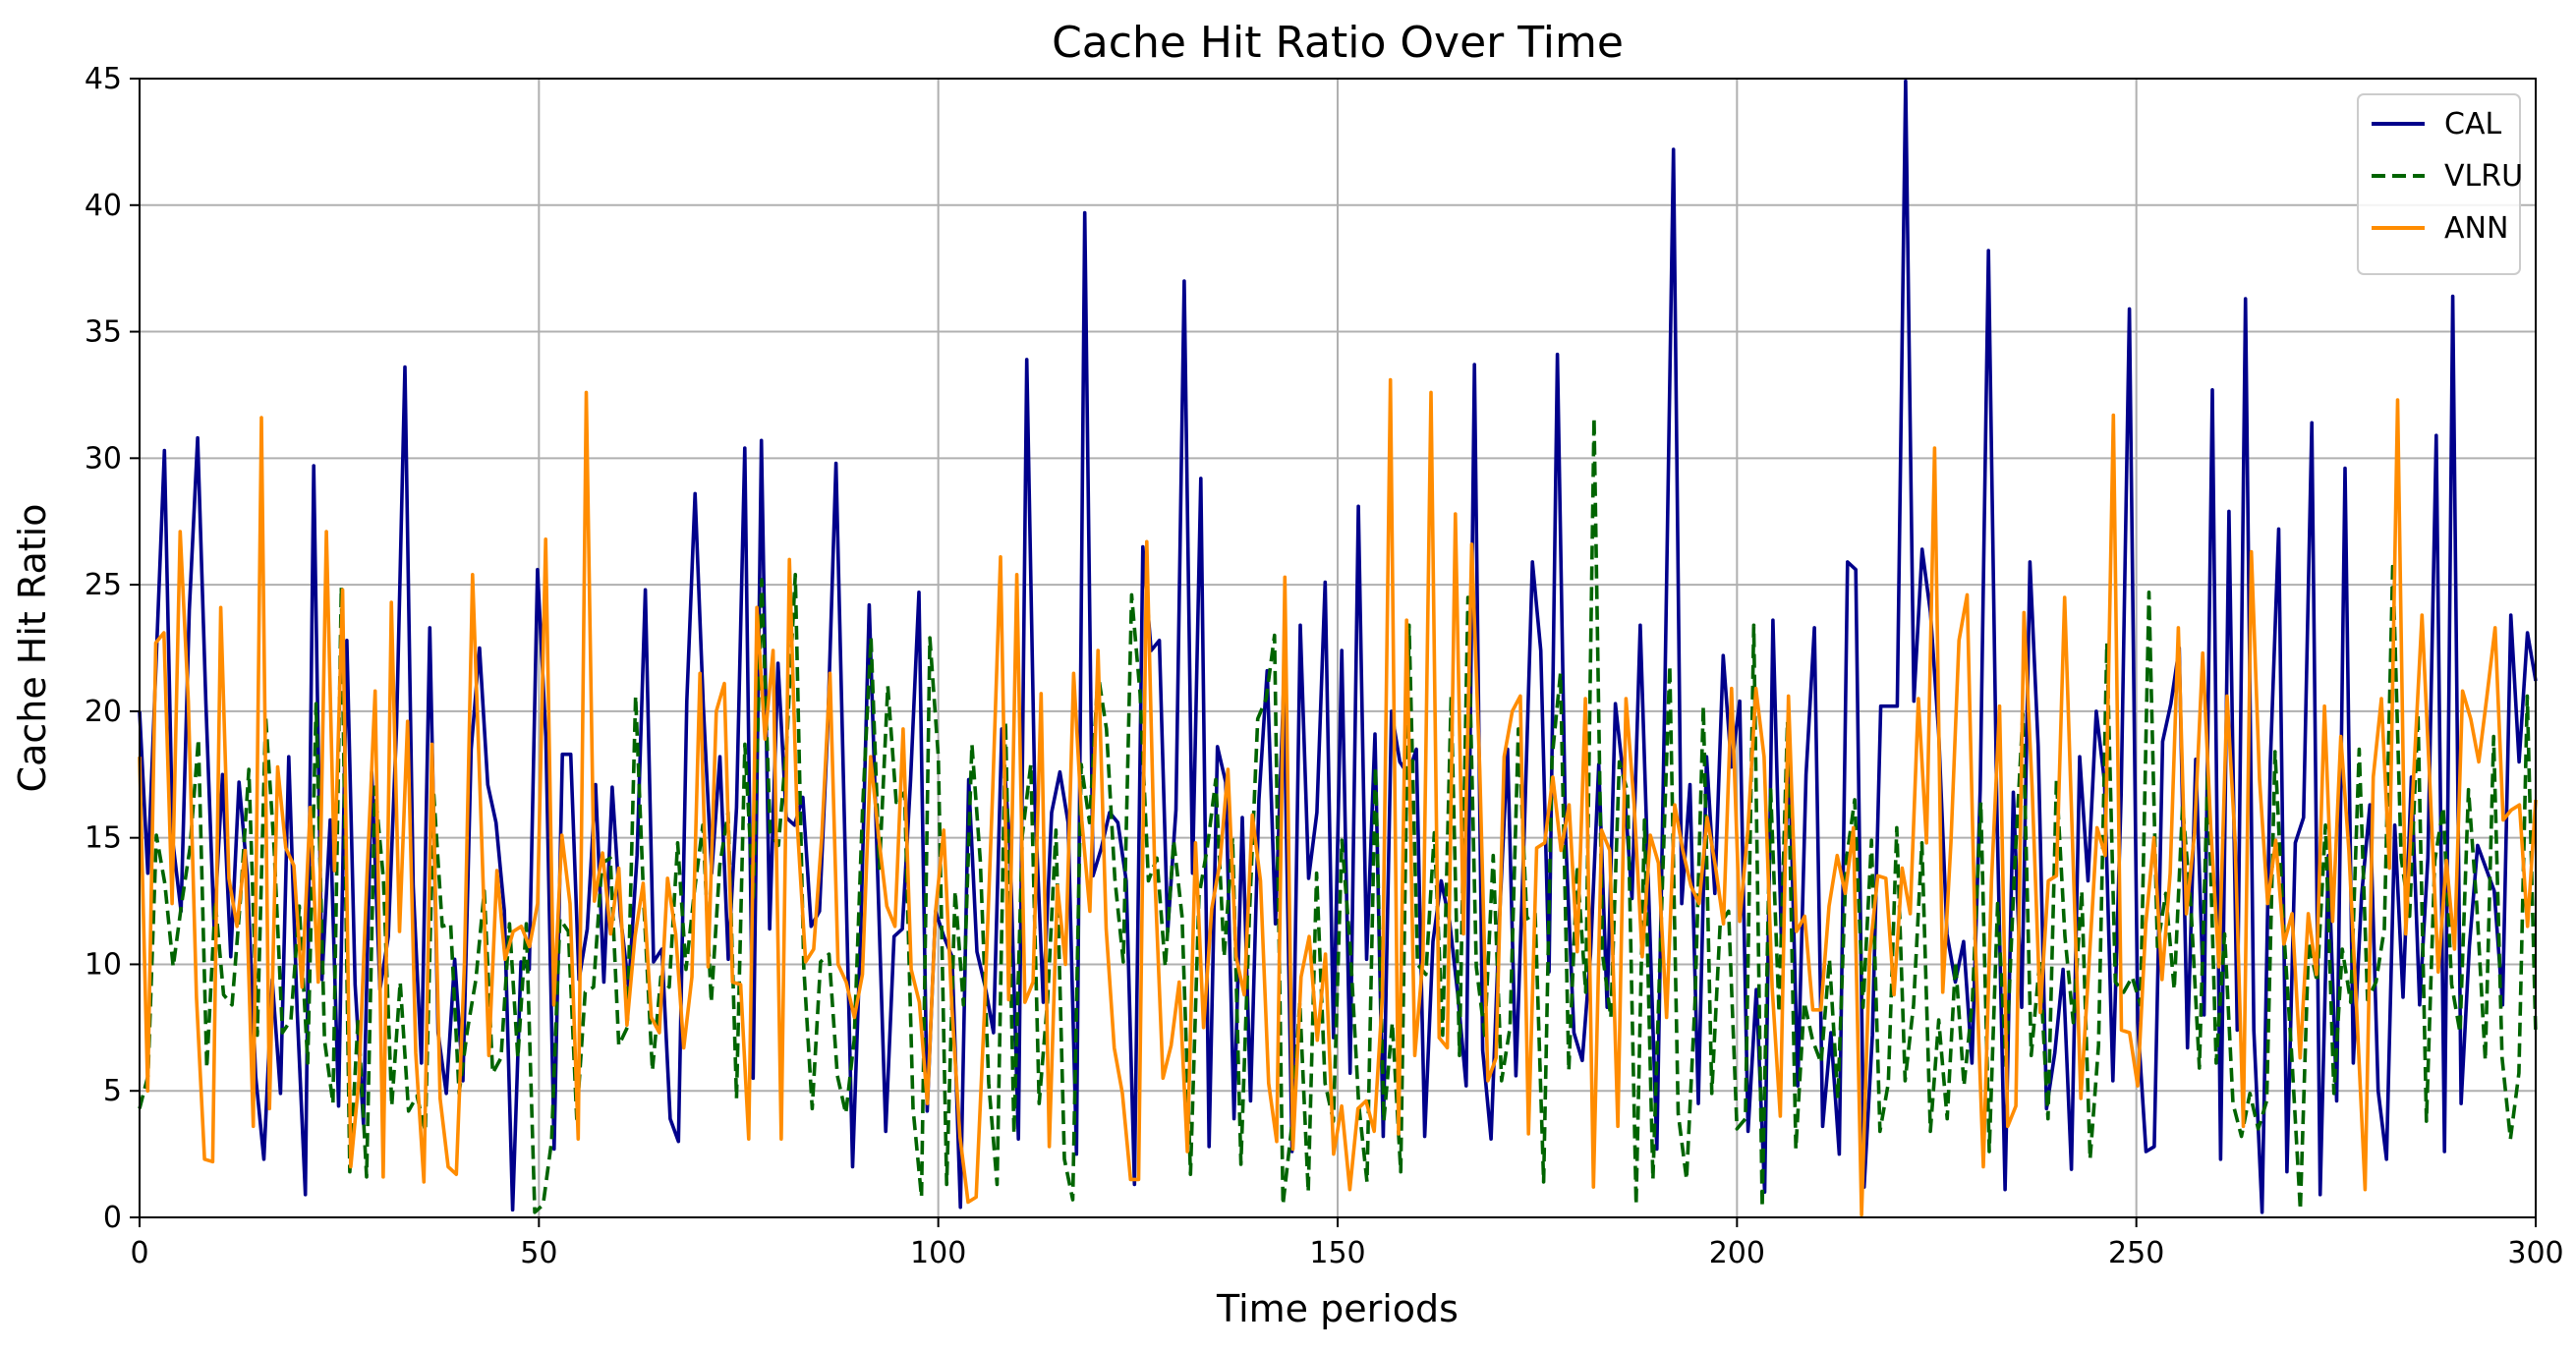 The width and height of the screenshot is (2576, 1352). I want to click on y-tick-label: 30, so click(104, 458).